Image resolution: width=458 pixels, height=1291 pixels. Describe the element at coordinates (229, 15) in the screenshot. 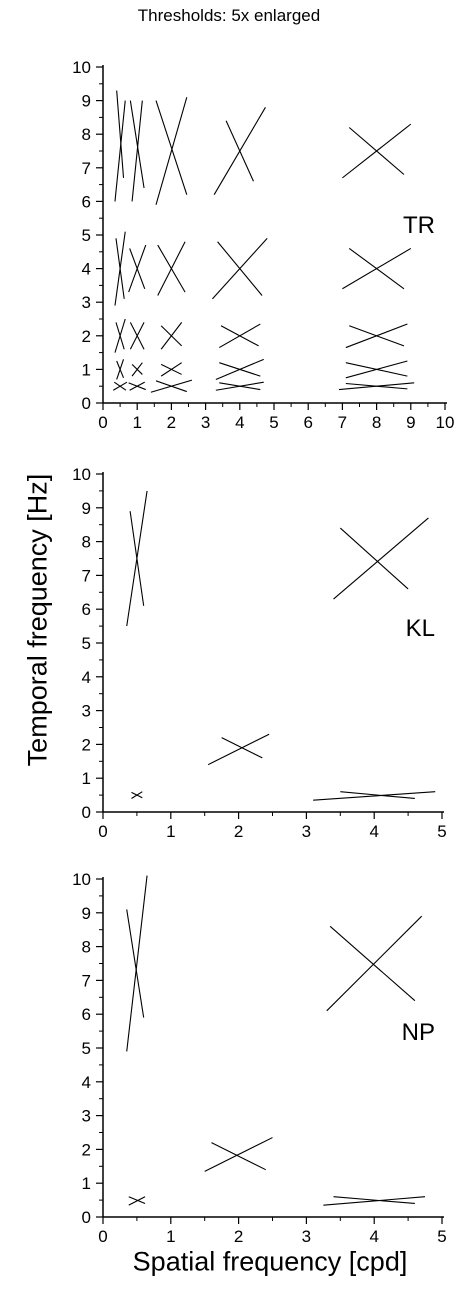

I see `figure-title: Thresholds: 5x enlarged` at that location.